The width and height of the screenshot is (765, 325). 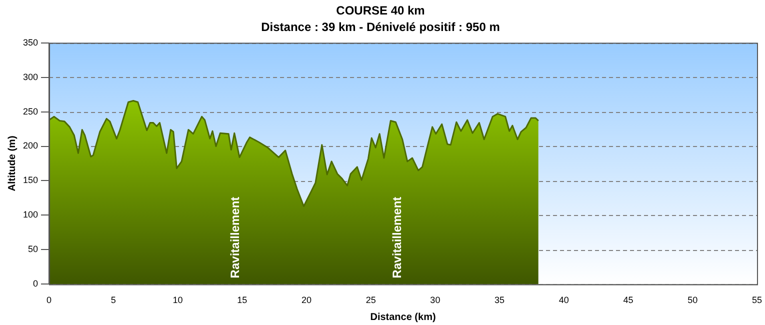 What do you see at coordinates (35, 283) in the screenshot?
I see `y-tick-label: 0` at bounding box center [35, 283].